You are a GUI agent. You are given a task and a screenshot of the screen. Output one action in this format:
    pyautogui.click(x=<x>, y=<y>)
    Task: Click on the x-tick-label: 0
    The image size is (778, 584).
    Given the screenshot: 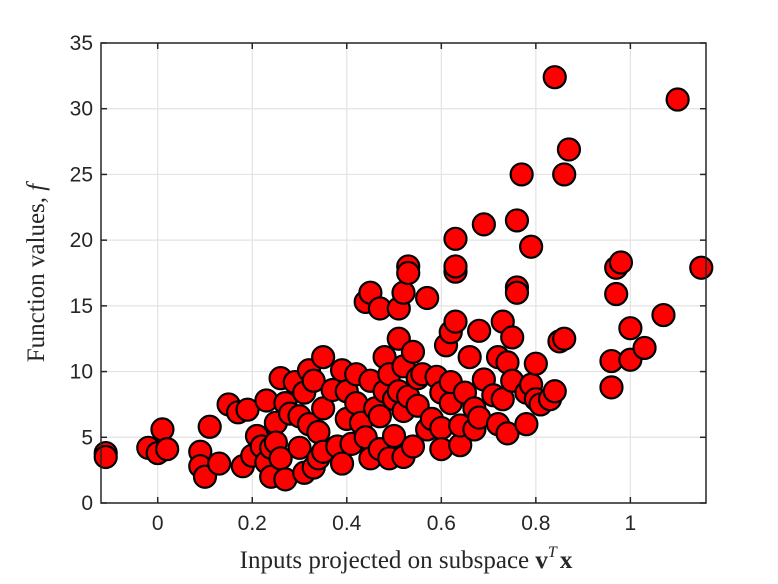 What is the action you would take?
    pyautogui.click(x=158, y=523)
    